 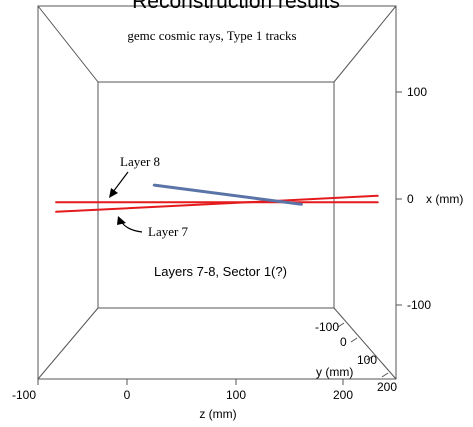 What do you see at coordinates (211, 35) in the screenshot?
I see `chart-subtitle: gemc cosmic rays, Type 1 tracks` at bounding box center [211, 35].